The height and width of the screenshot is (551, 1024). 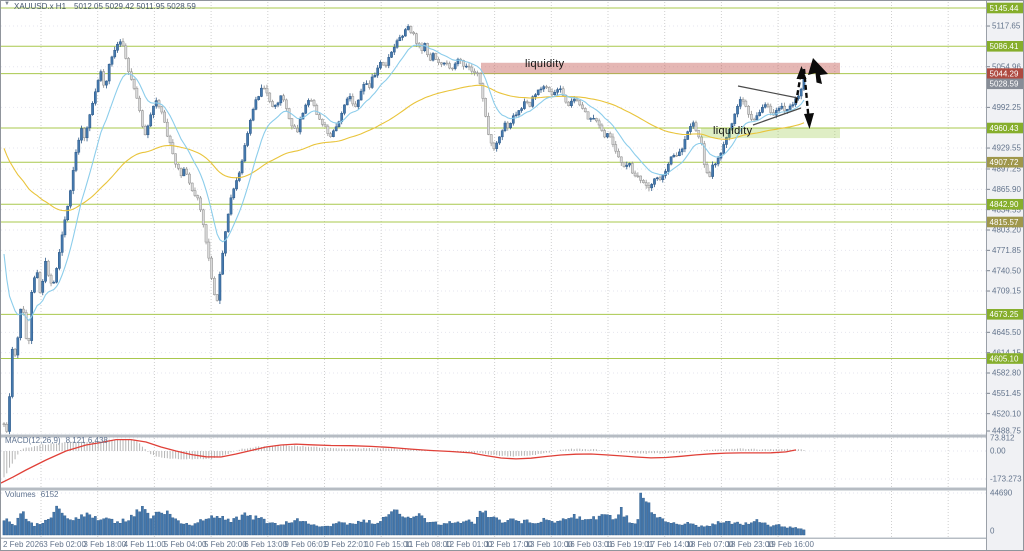 What do you see at coordinates (801, 72) in the screenshot?
I see `up-arrowhead-icon` at bounding box center [801, 72].